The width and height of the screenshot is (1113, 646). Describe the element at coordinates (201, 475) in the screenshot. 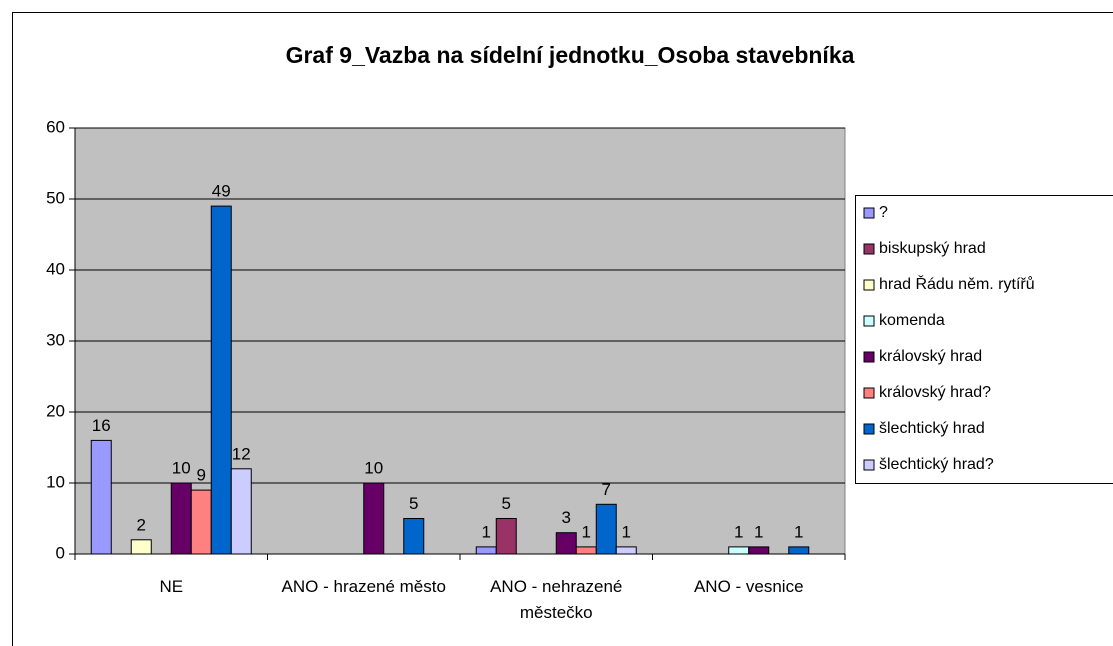

I see `value-label: 9` at that location.